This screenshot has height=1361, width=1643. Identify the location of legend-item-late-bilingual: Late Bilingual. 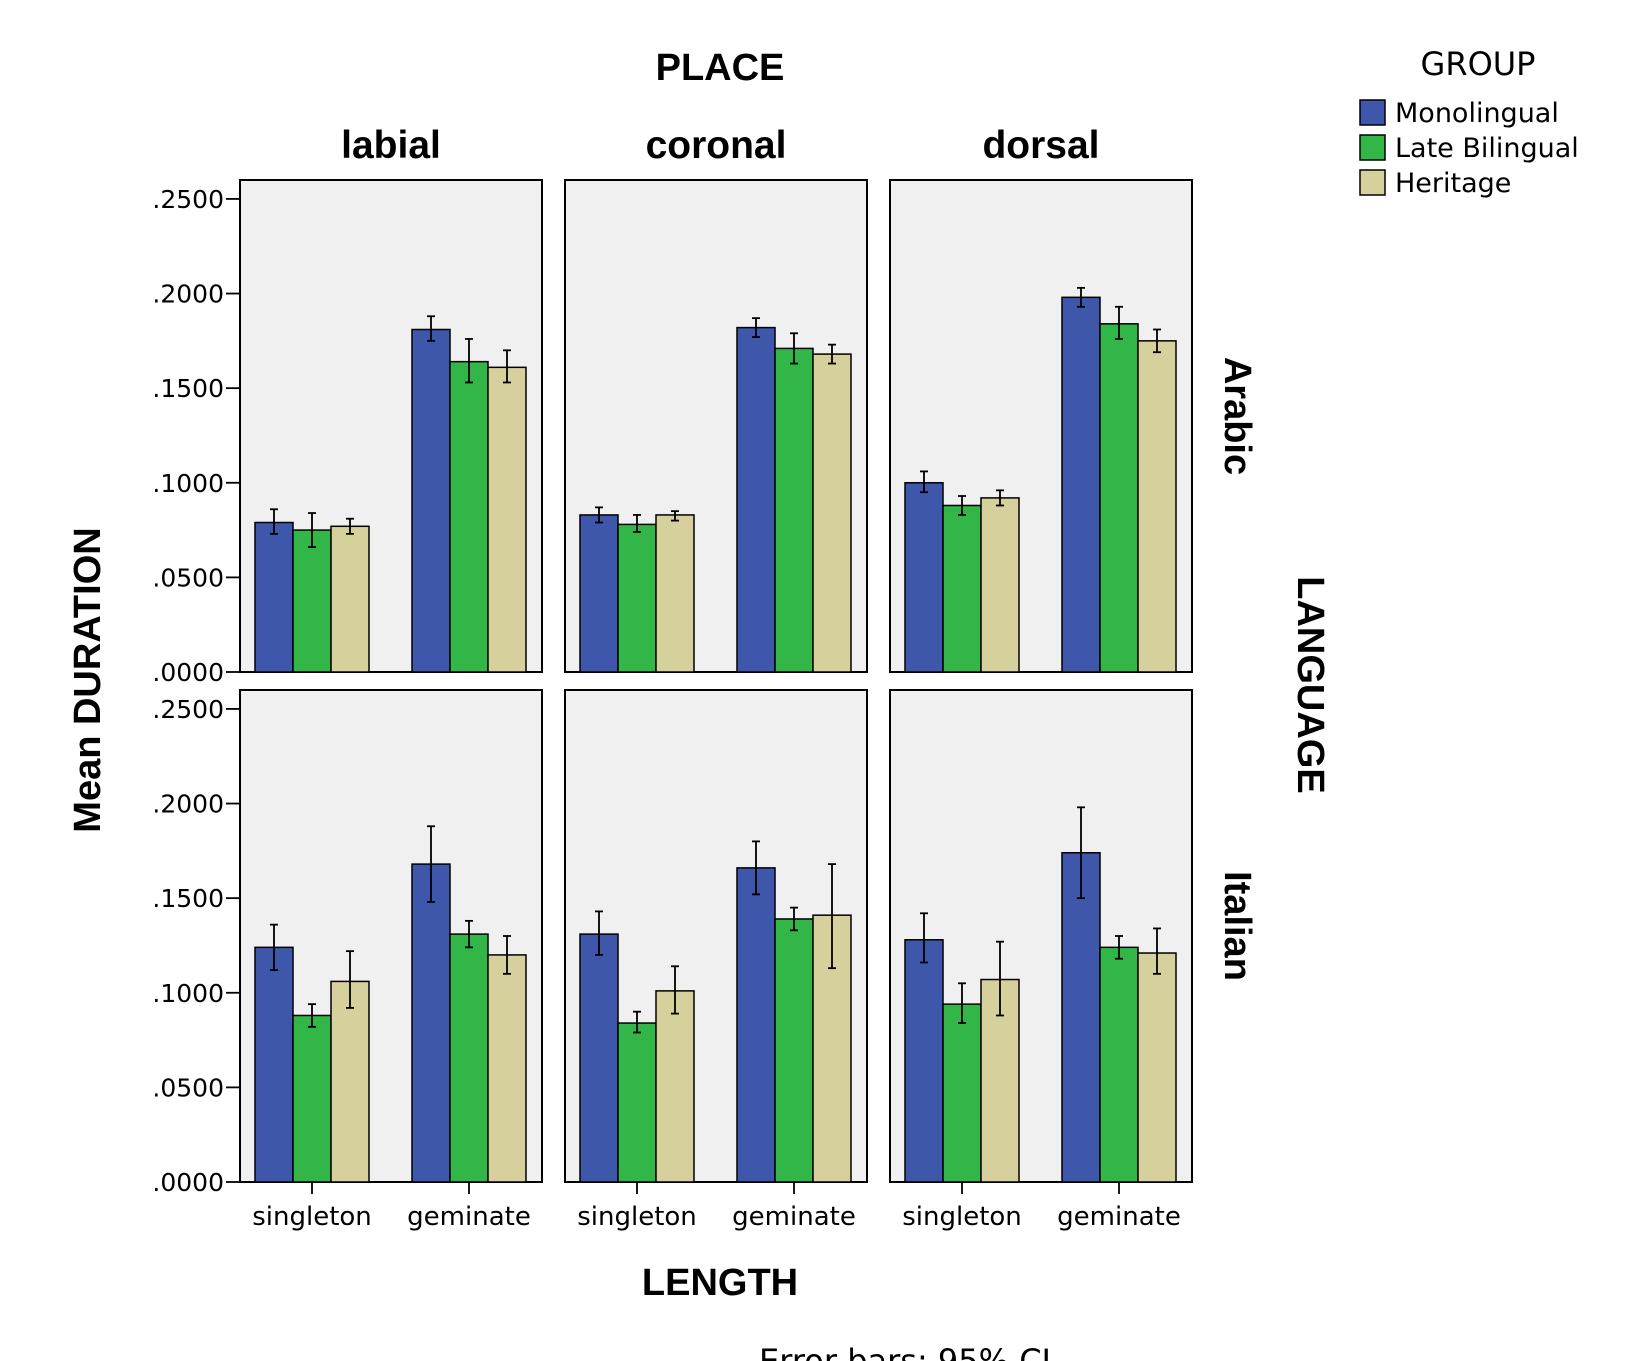
(1469, 148).